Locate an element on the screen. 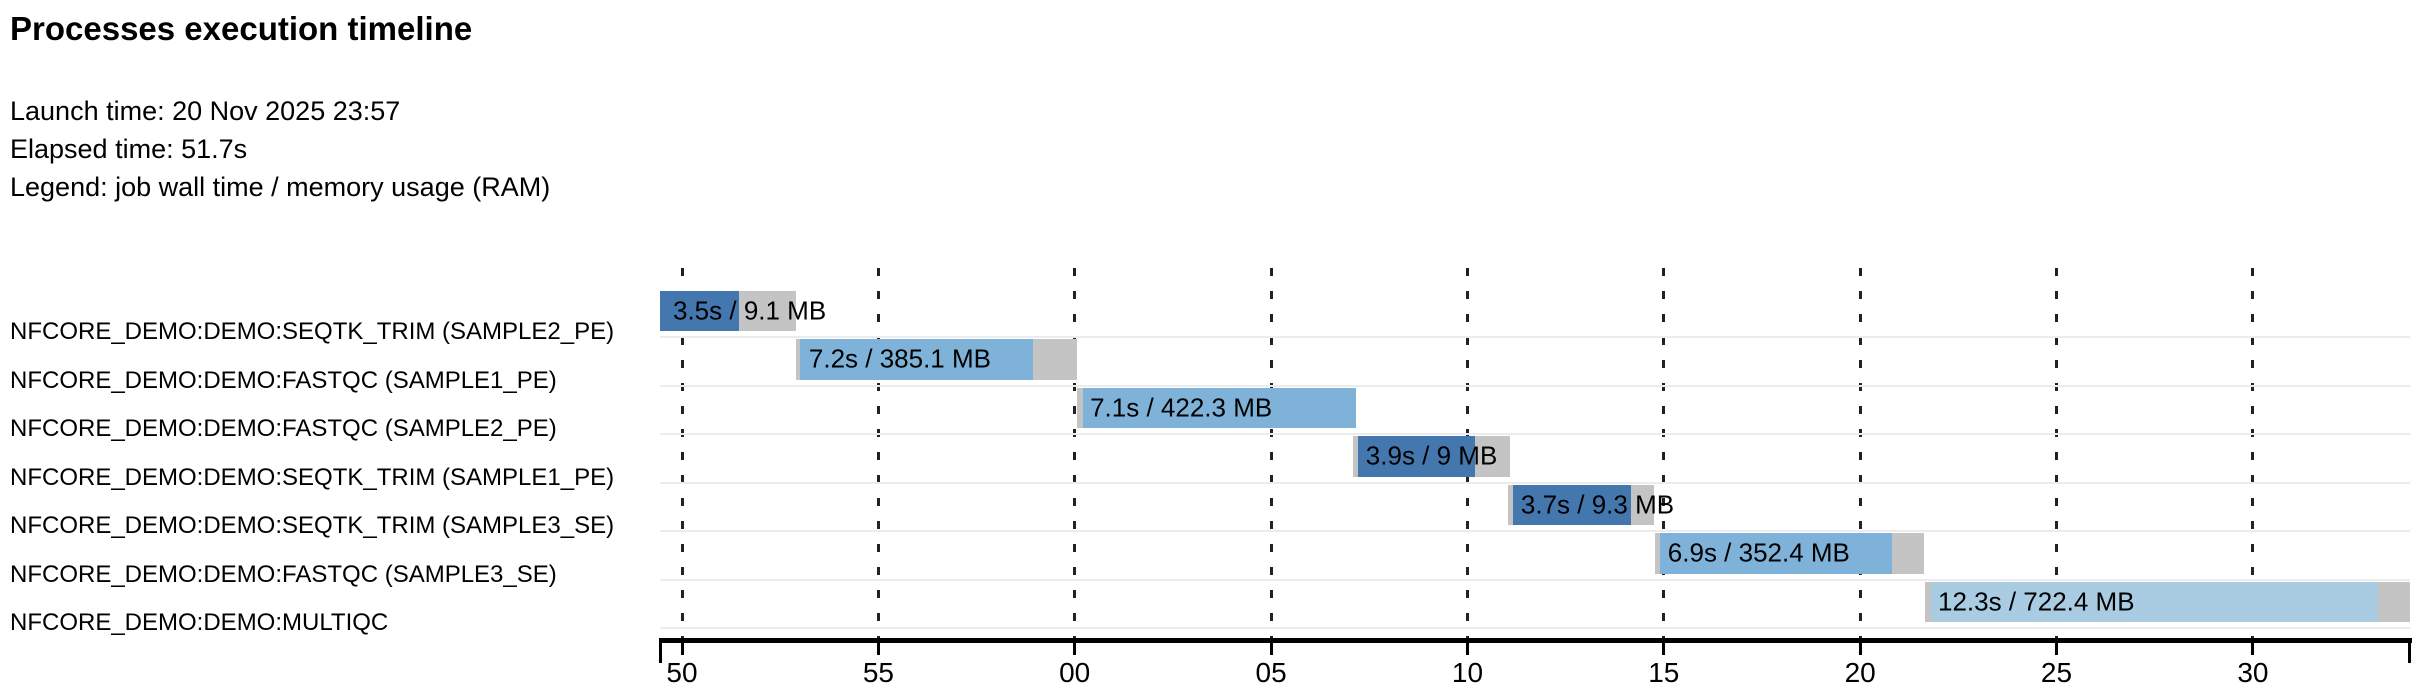 The image size is (2432, 698). axis-end-cap-left is located at coordinates (660, 650).